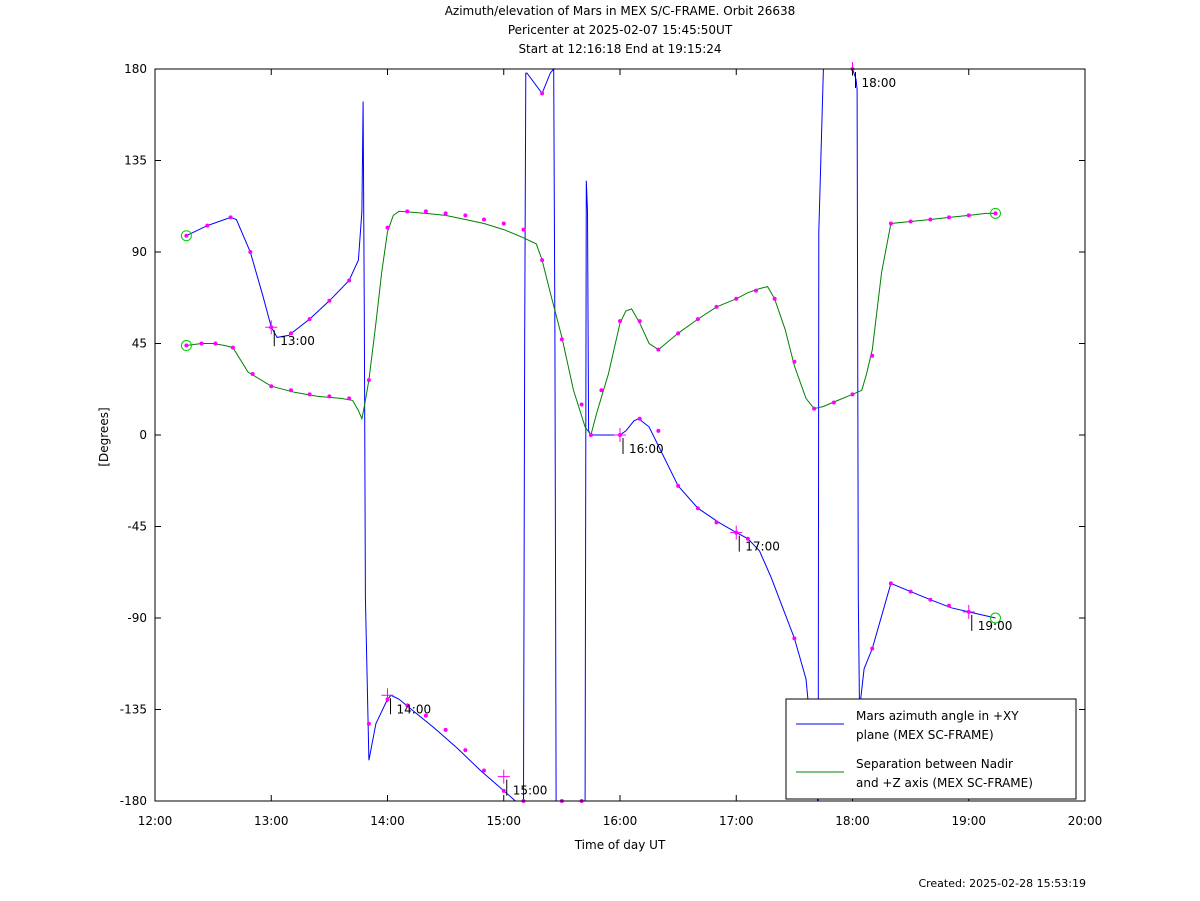 Image resolution: width=1200 pixels, height=901 pixels. What do you see at coordinates (135, 161) in the screenshot?
I see `y-tick-label: 135` at bounding box center [135, 161].